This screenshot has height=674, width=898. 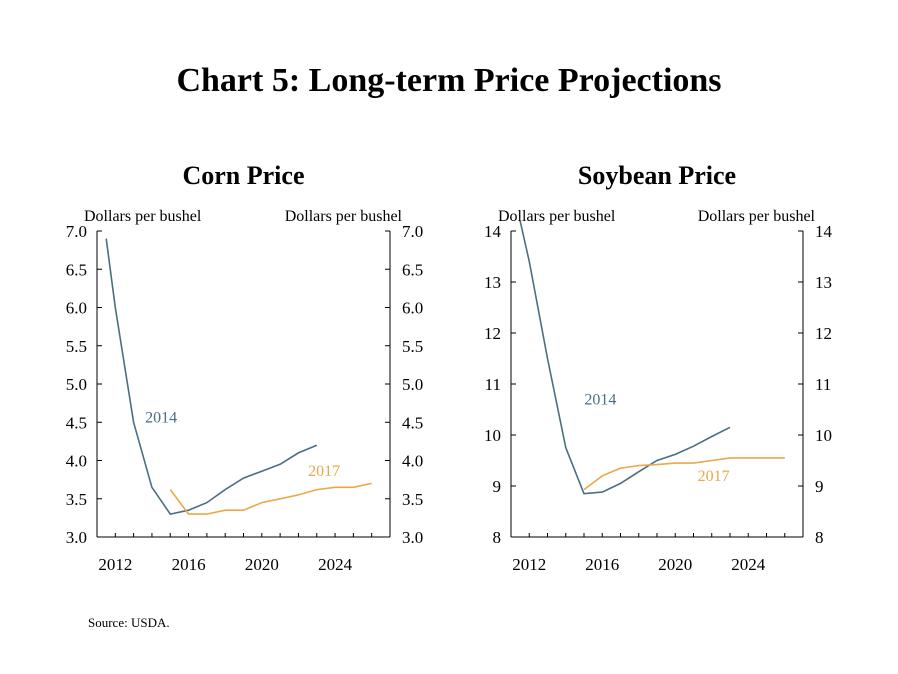 I want to click on y-tick-label-right: 14, so click(x=824, y=231).